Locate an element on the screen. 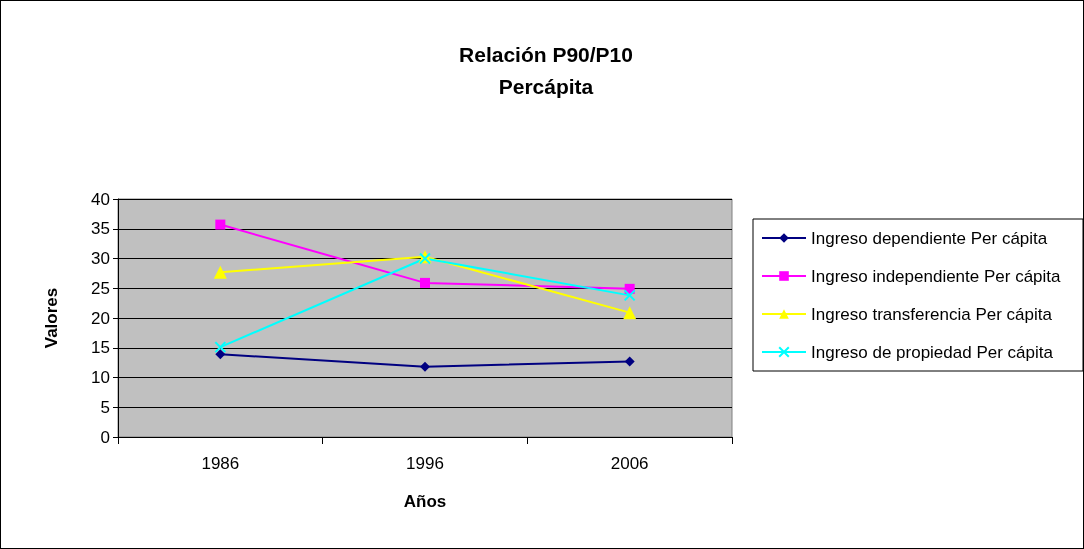 Image resolution: width=1084 pixels, height=549 pixels. y-tick-label: 20 is located at coordinates (100, 318).